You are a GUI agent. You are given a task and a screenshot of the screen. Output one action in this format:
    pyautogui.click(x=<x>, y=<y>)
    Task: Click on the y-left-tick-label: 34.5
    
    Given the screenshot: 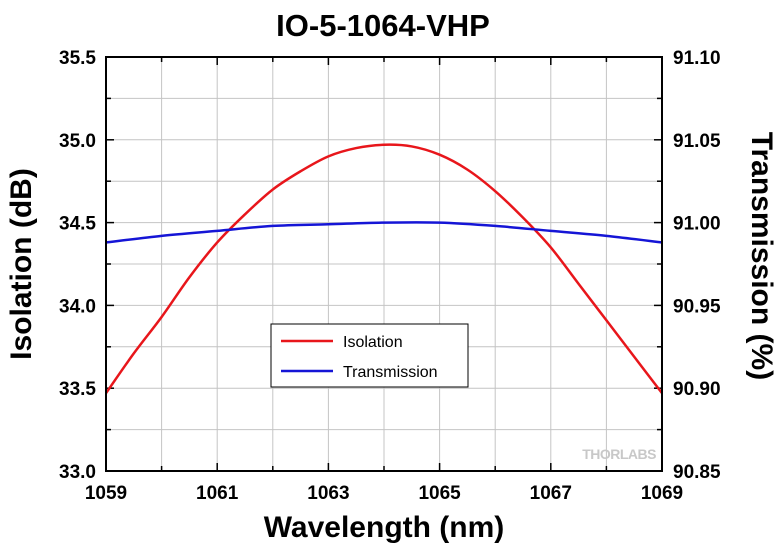 What is the action you would take?
    pyautogui.click(x=77, y=224)
    